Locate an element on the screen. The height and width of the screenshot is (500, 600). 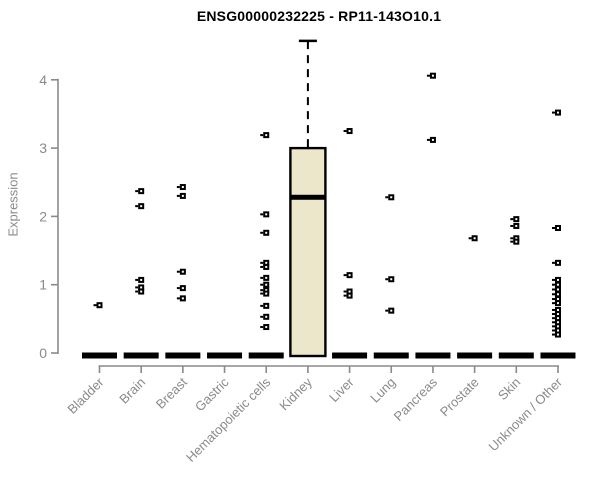
y-tick-label: 4 is located at coordinates (43, 80).